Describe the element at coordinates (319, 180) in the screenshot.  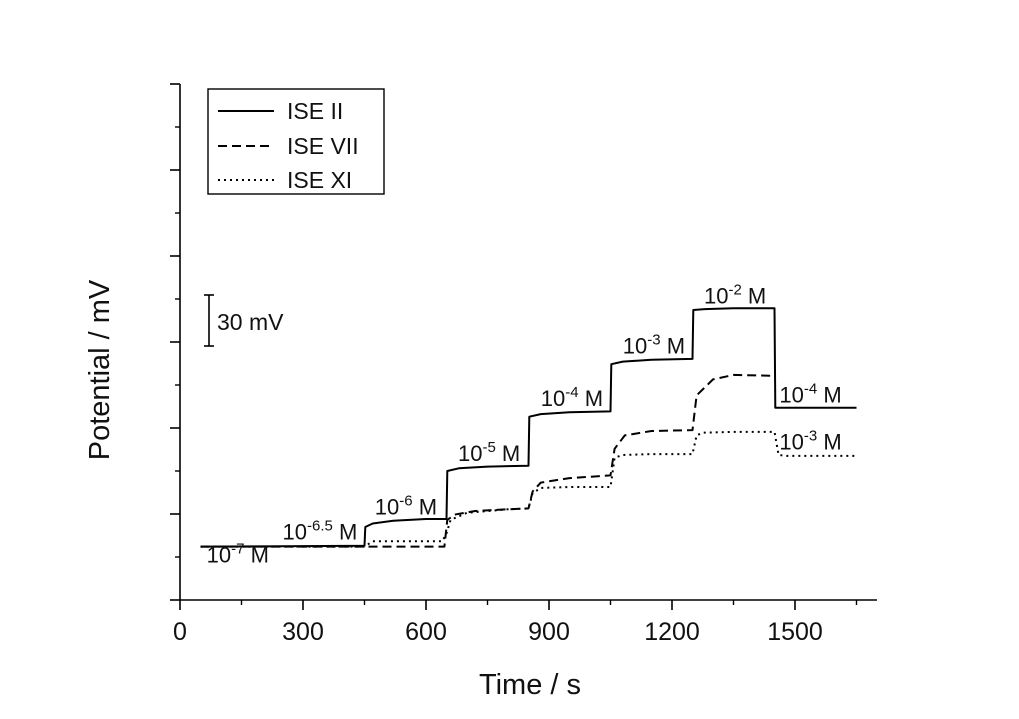
I see `legend-label-ise-xi: ISE XI` at that location.